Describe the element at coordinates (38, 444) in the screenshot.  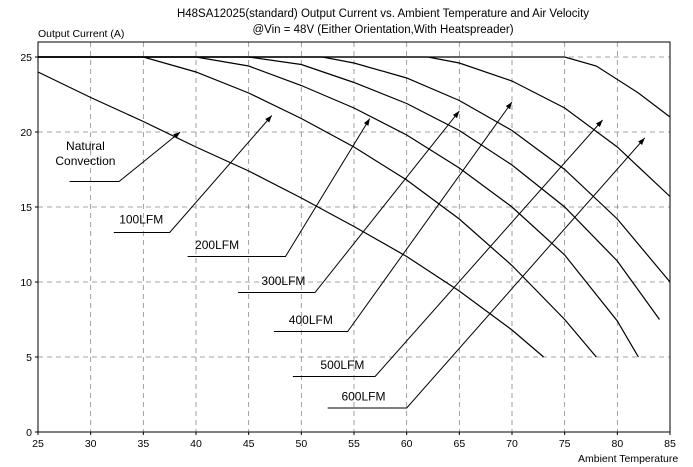
I see `x-tick-label: 25` at that location.